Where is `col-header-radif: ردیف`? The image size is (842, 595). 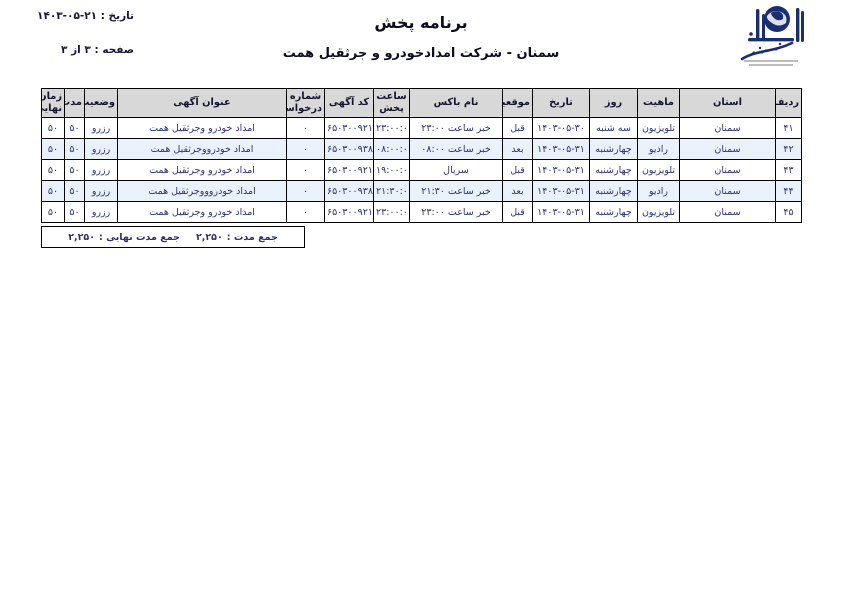 col-header-radif: ردیف is located at coordinates (788, 103).